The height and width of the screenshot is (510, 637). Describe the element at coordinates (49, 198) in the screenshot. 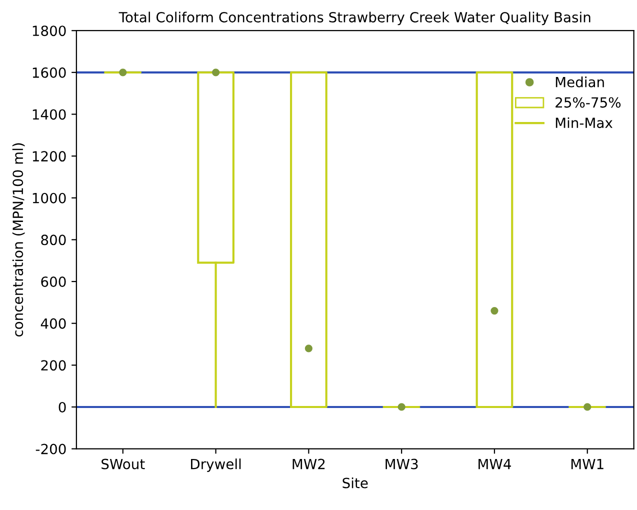

I see `y-tick-label: 1000` at that location.